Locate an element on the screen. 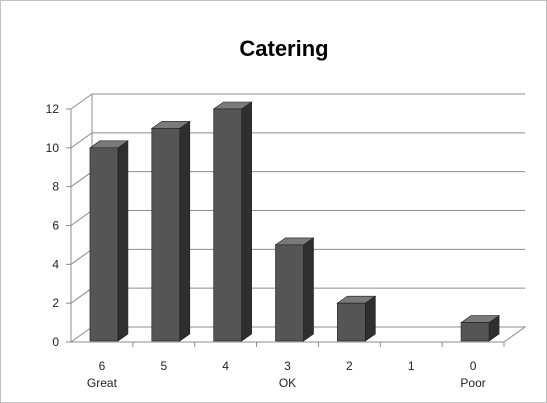  y-tick-label: 10 is located at coordinates (53, 148).